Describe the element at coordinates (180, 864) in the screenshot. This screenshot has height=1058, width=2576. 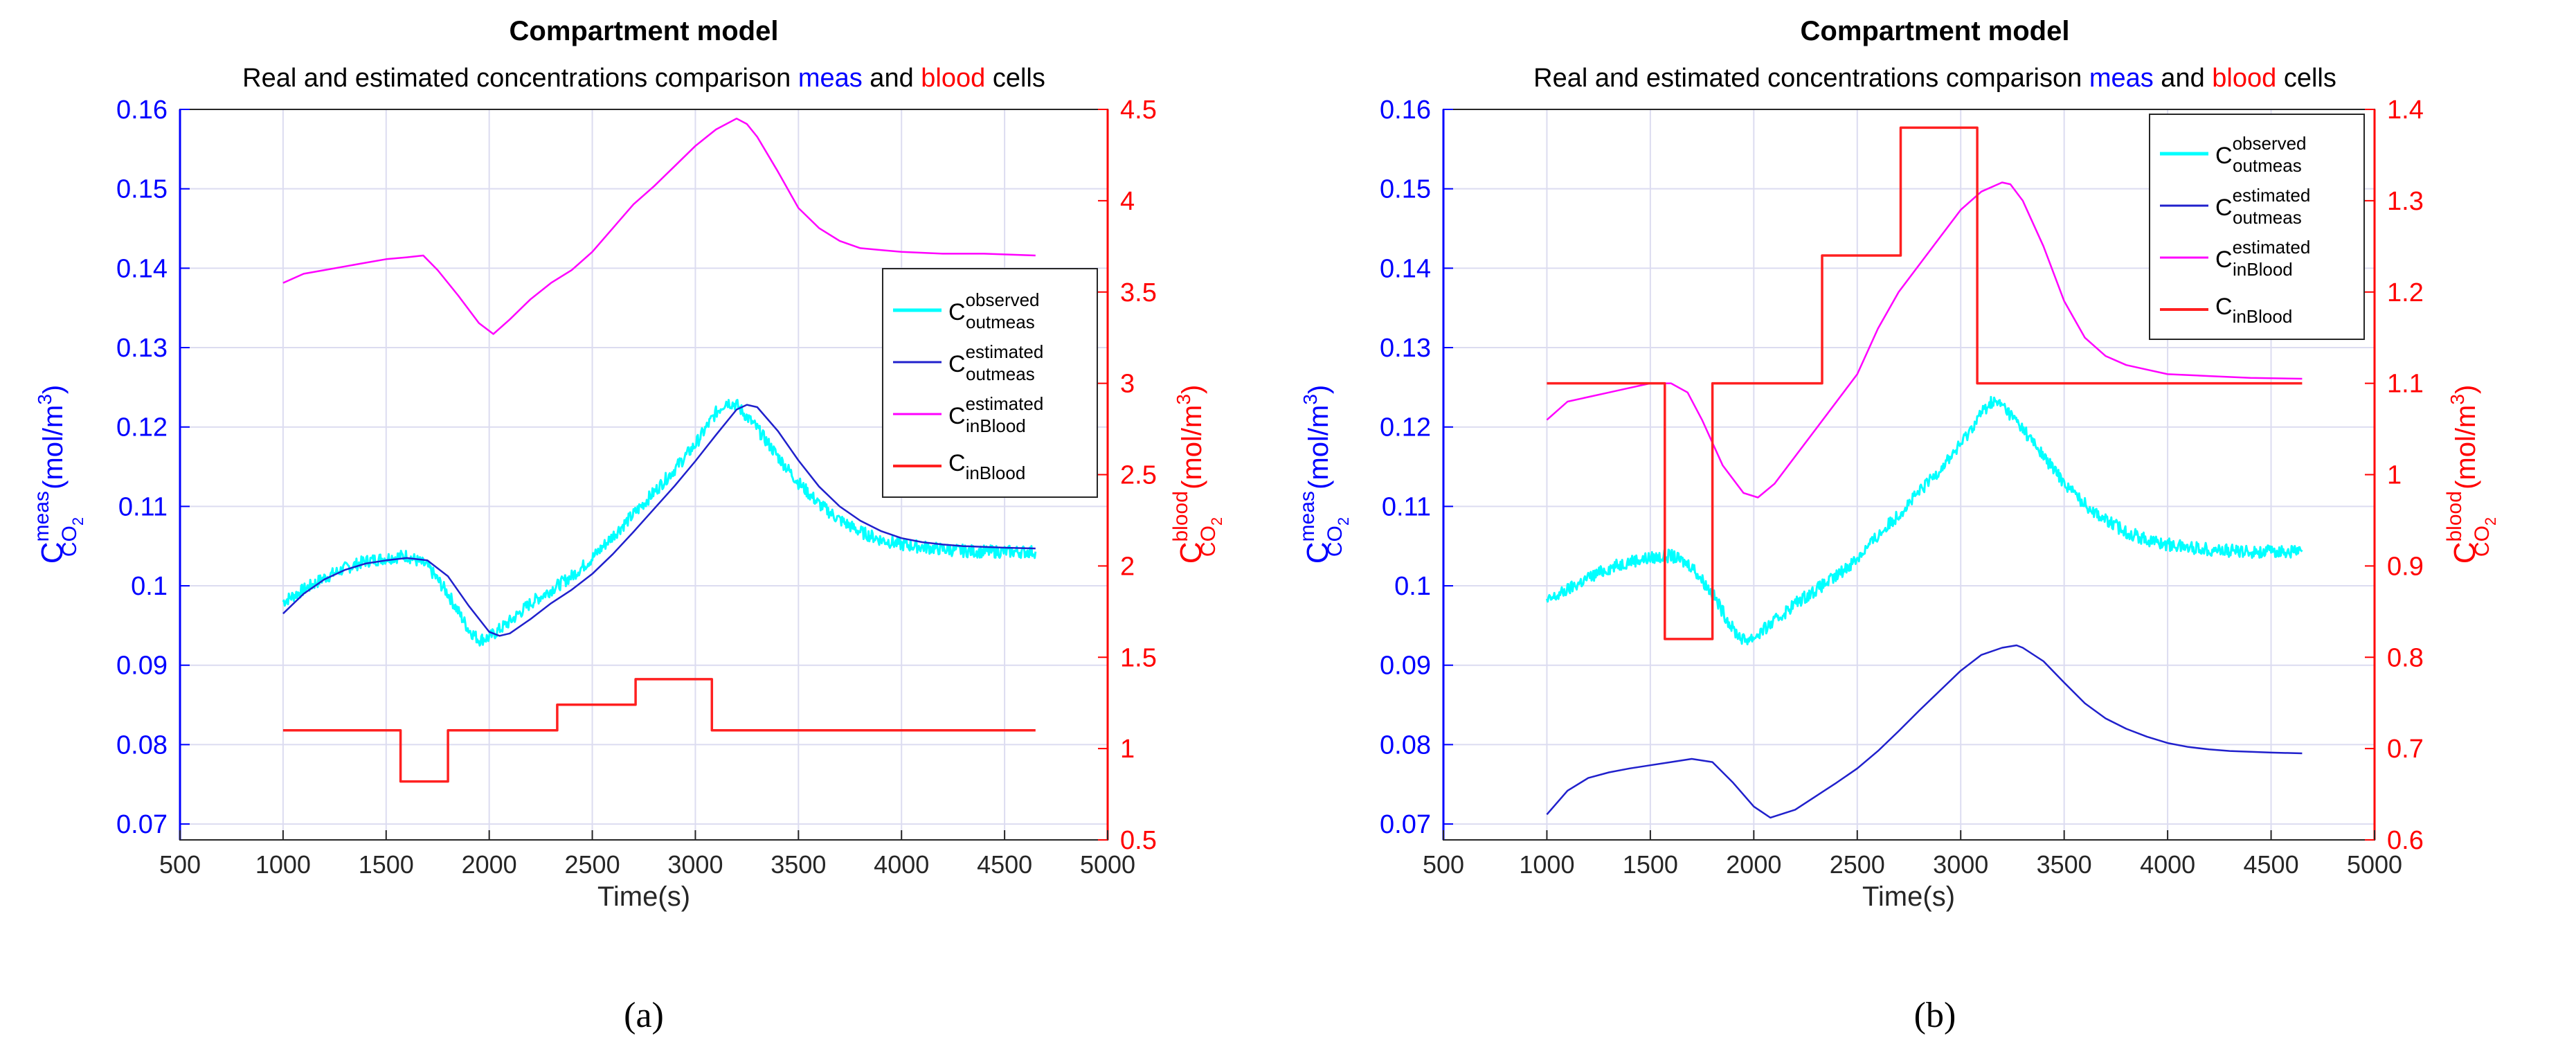
I see `x-tick-label: 500` at that location.